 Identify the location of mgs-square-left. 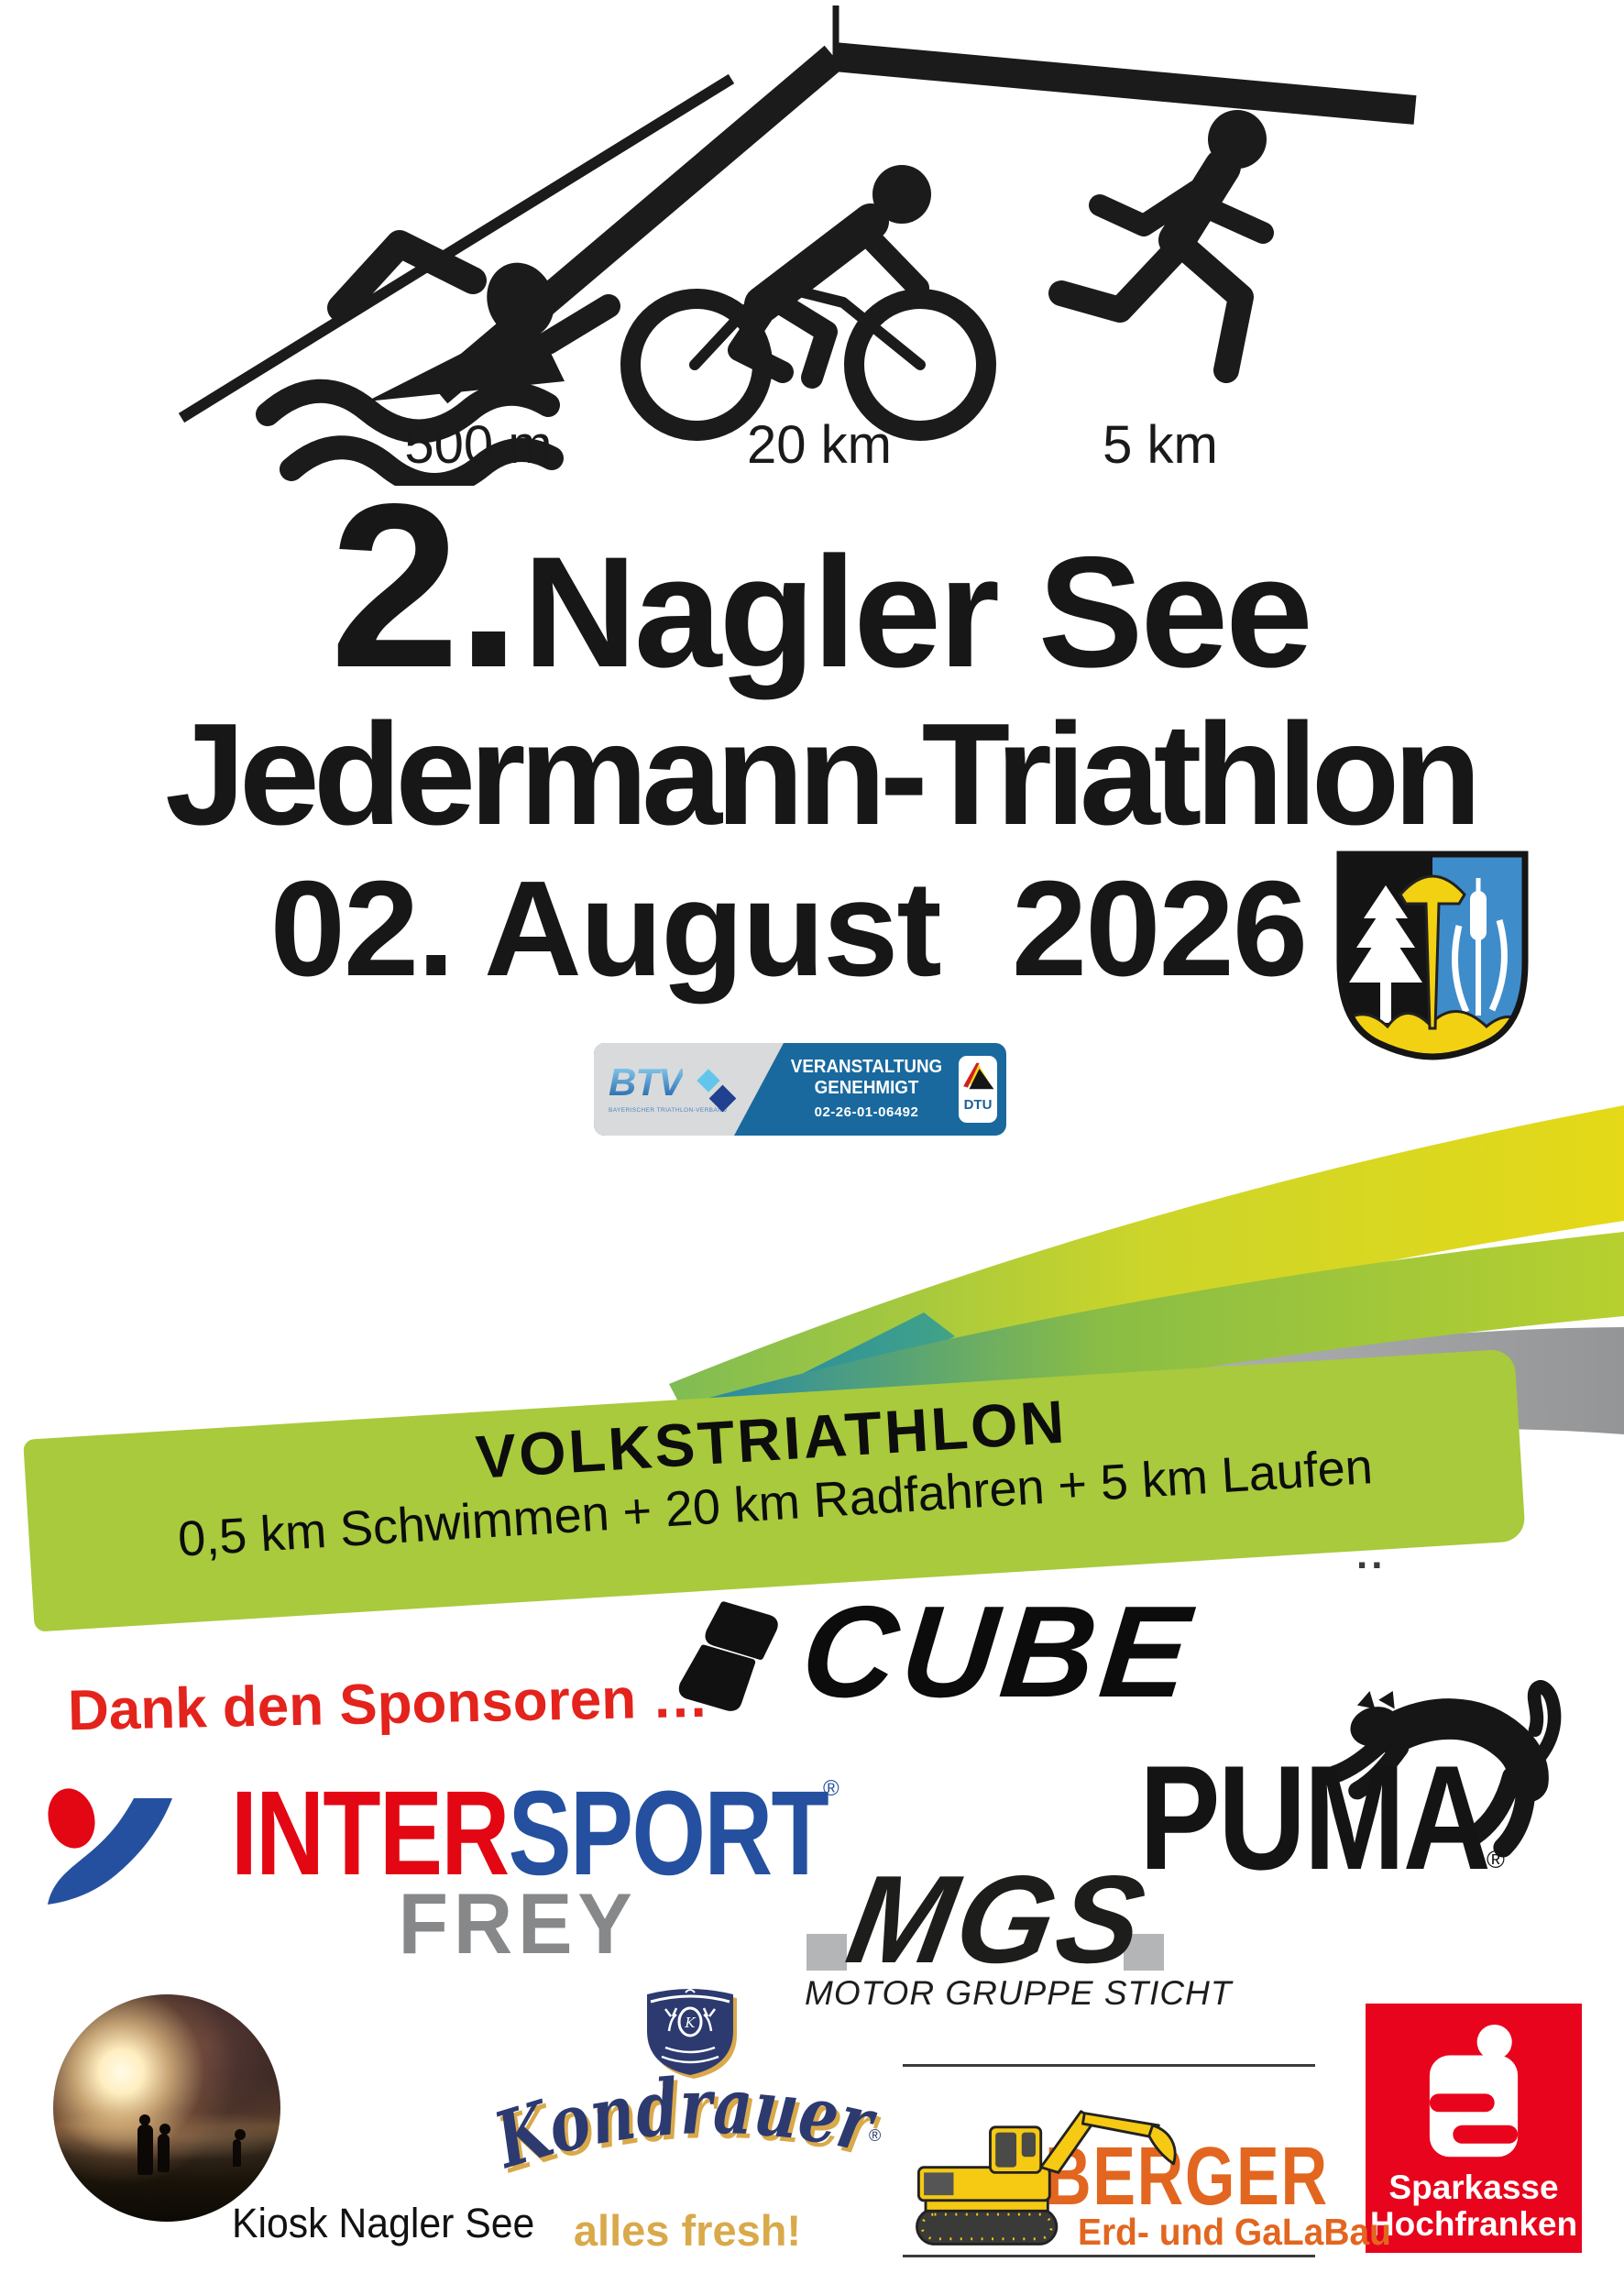
(827, 1952).